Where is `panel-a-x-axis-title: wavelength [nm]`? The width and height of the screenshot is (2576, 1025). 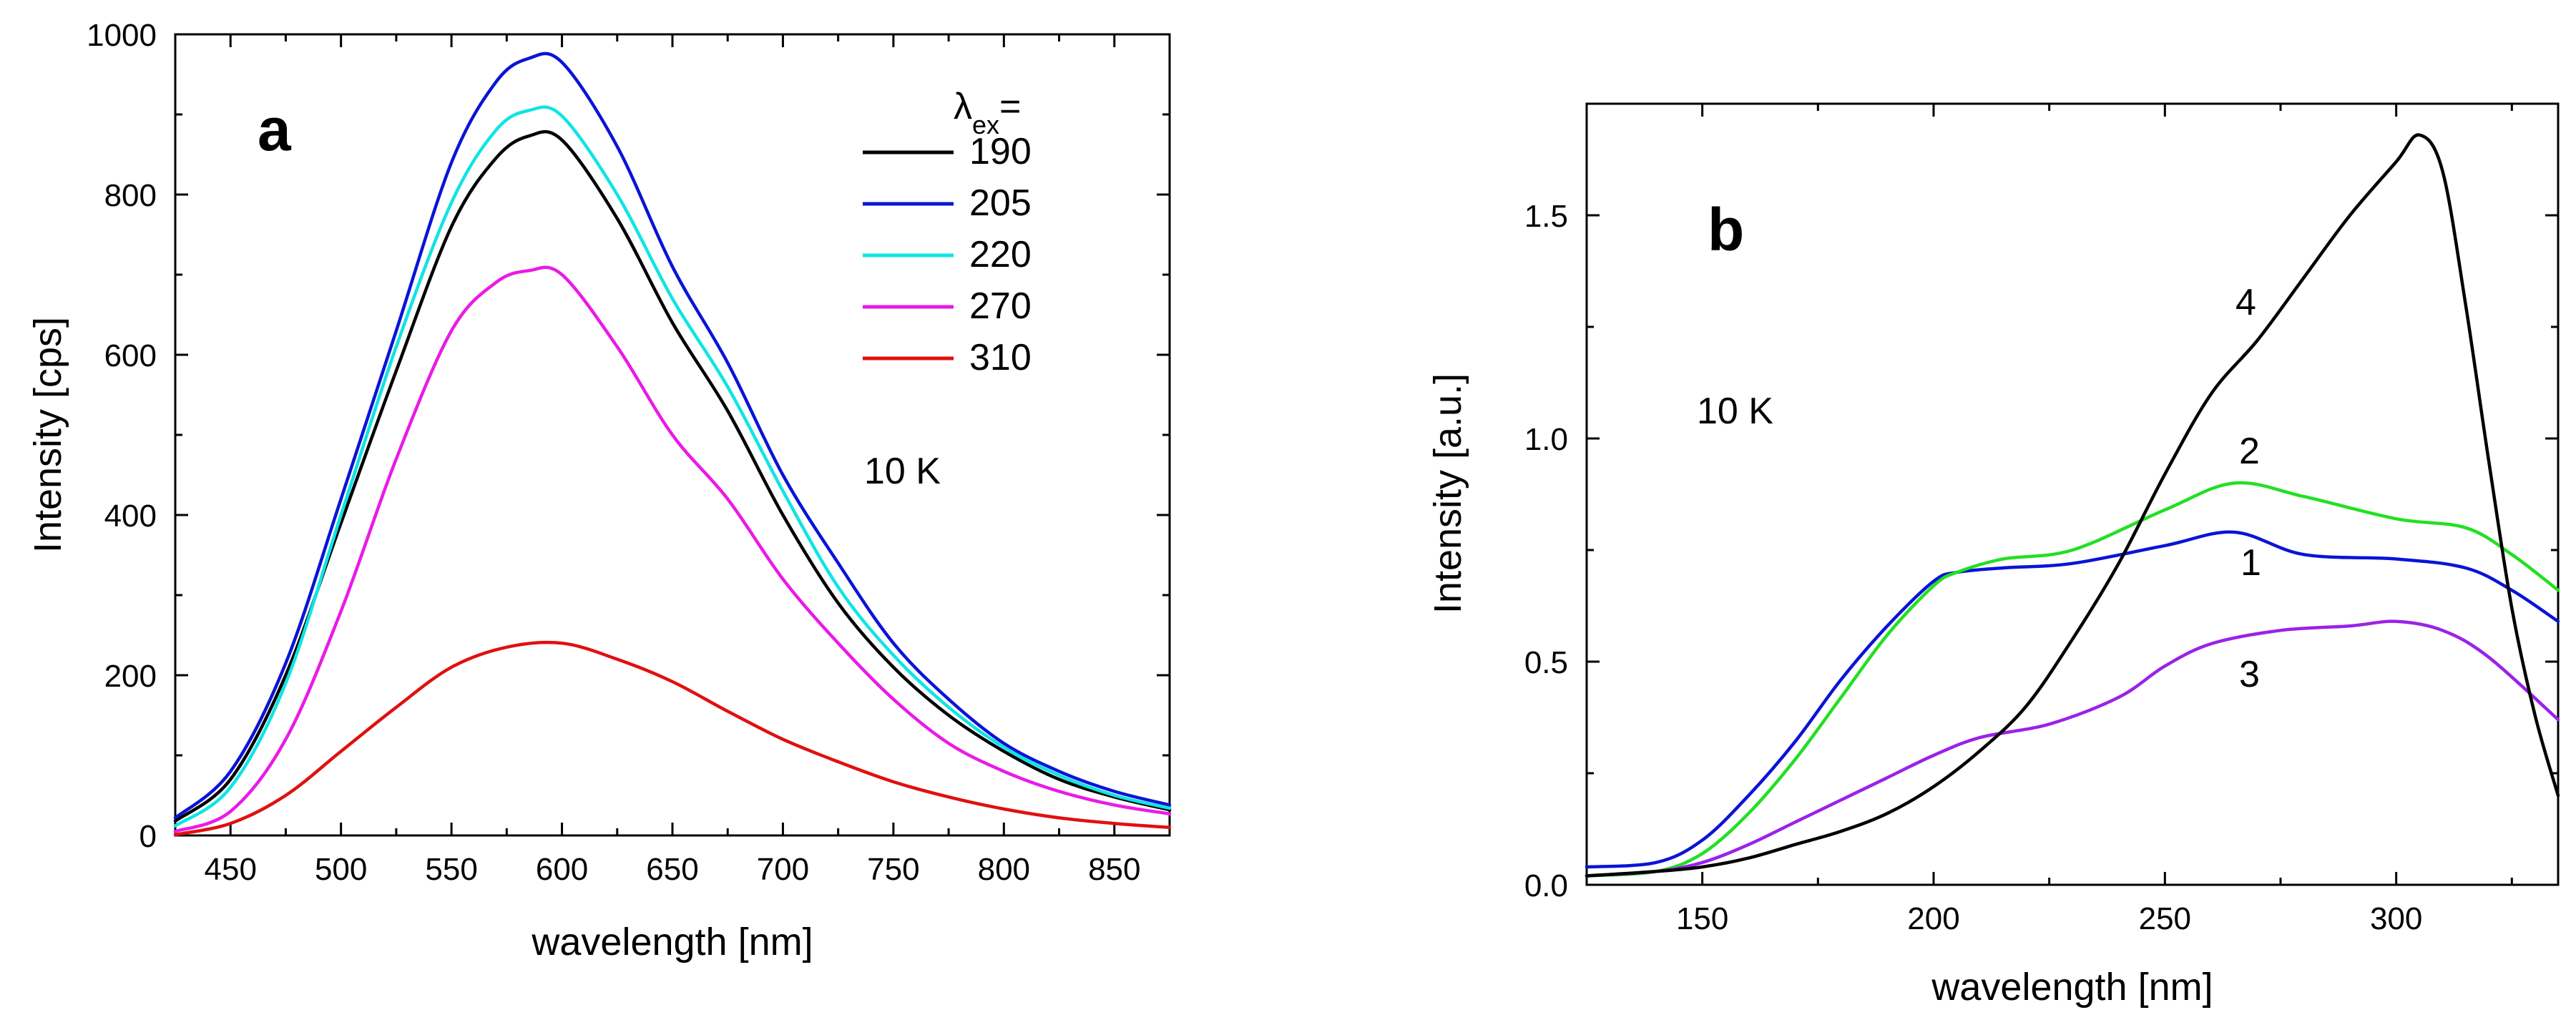
panel-a-x-axis-title: wavelength [nm] is located at coordinates (672, 942).